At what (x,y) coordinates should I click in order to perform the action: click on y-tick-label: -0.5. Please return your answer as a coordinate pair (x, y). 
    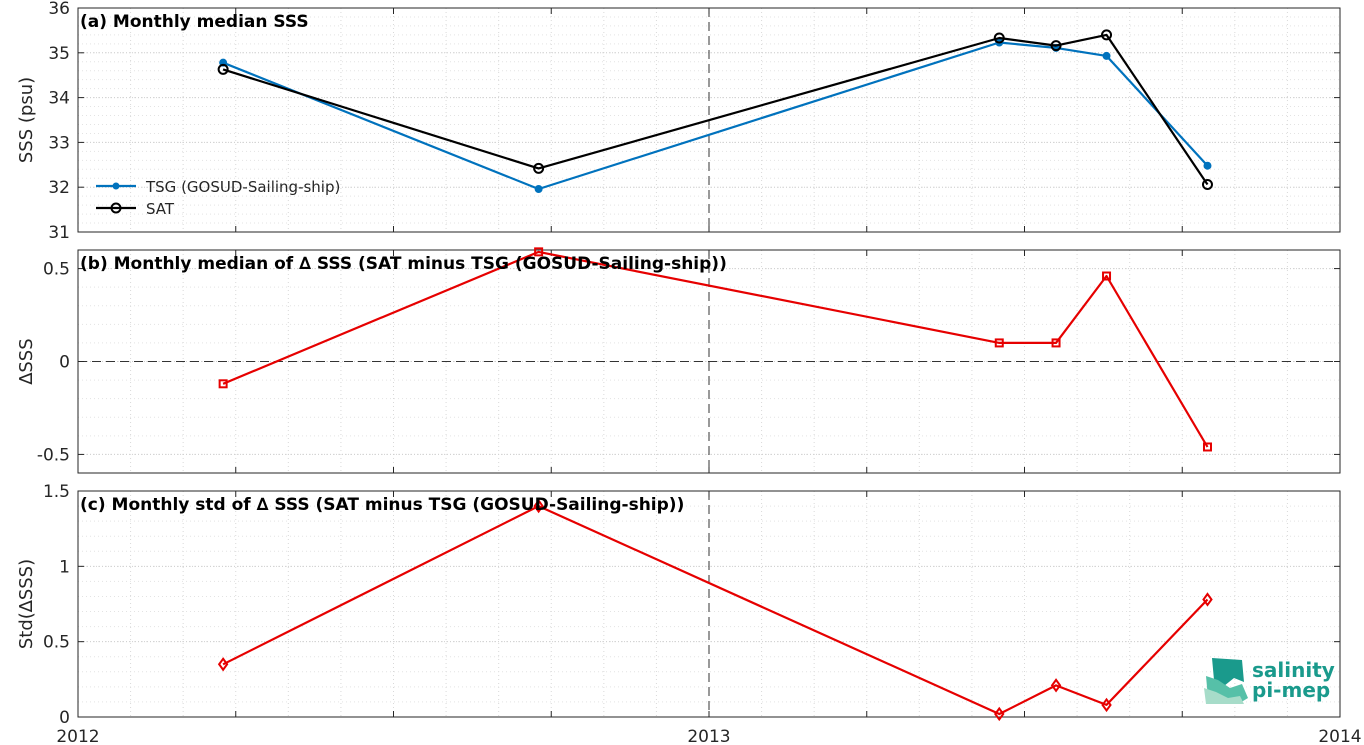
    Looking at the image, I should click on (53, 455).